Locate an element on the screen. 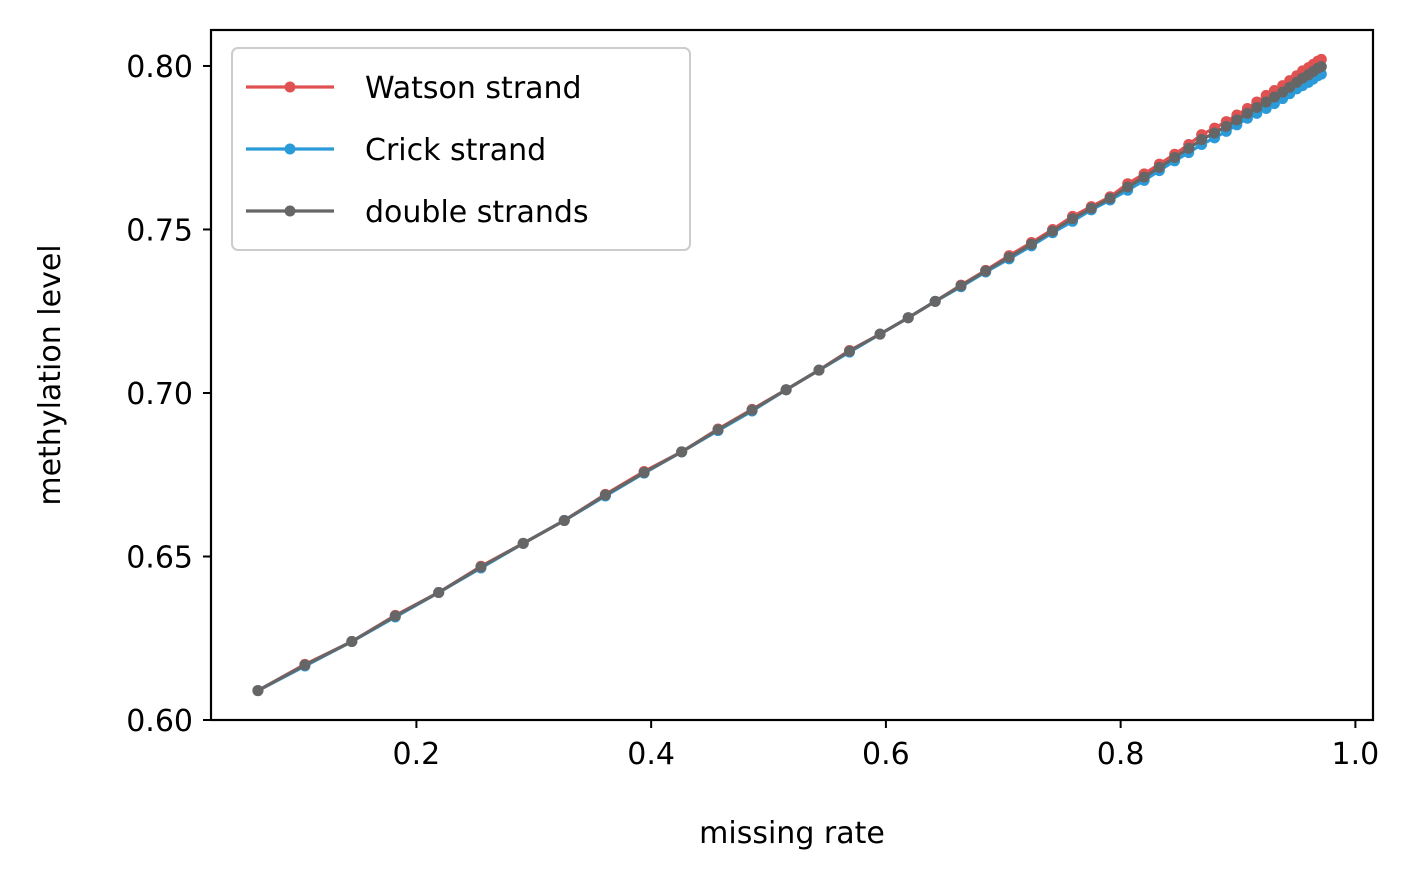  legend-item: double strands is located at coordinates (417, 212).